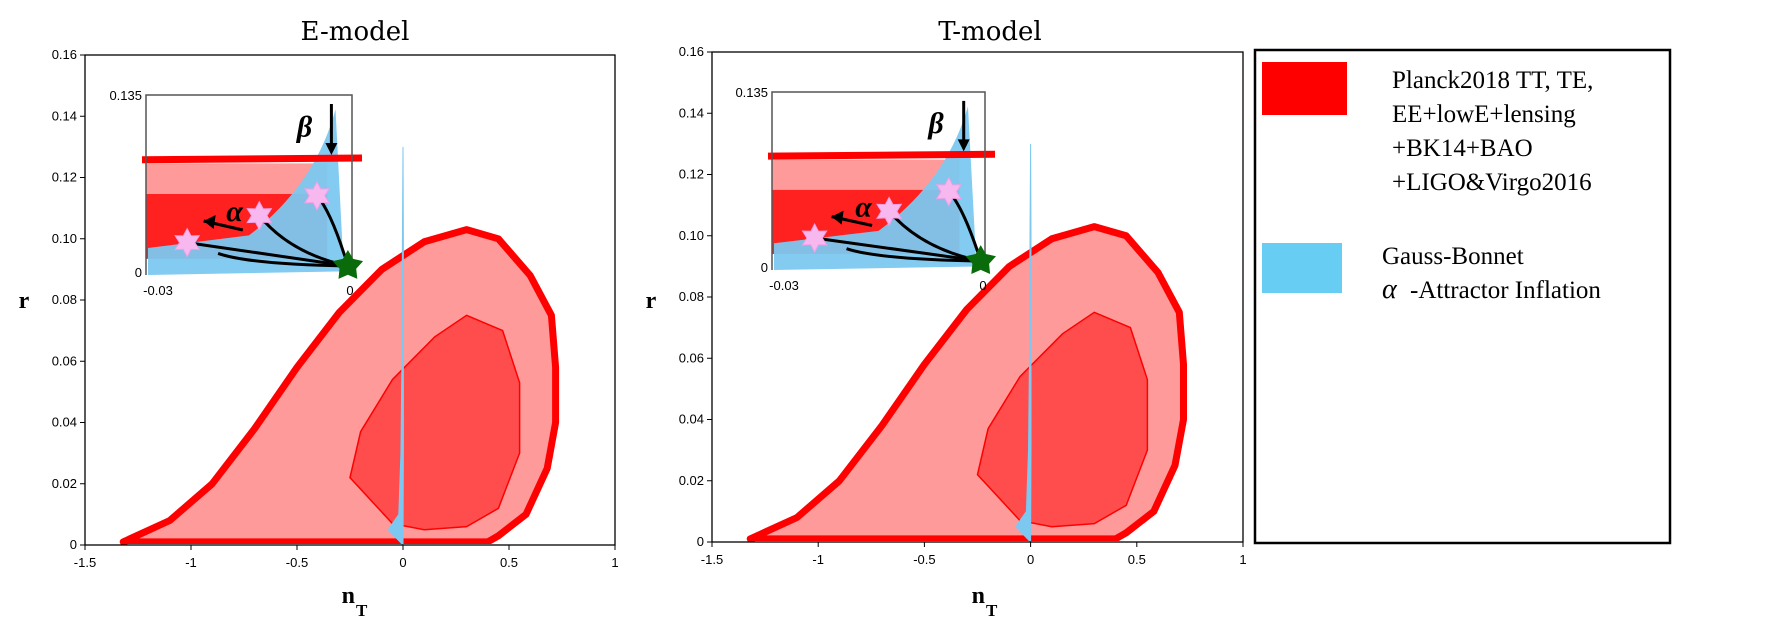 The height and width of the screenshot is (634, 1779). Describe the element at coordinates (158, 290) in the screenshot. I see `e-model-inset-x-tick-left: -0.03` at that location.